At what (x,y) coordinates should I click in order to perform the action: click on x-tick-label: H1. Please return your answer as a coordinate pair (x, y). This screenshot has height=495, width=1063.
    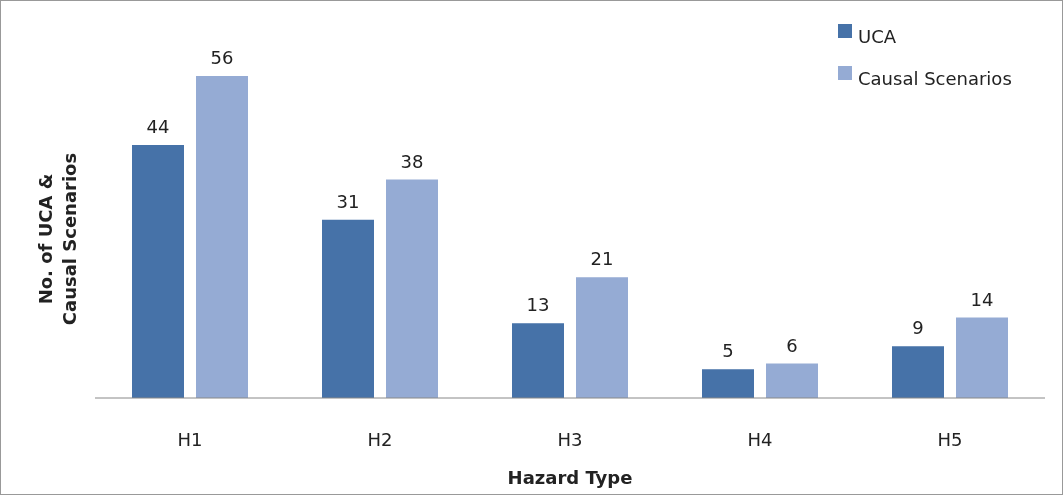
    Looking at the image, I should click on (190, 439).